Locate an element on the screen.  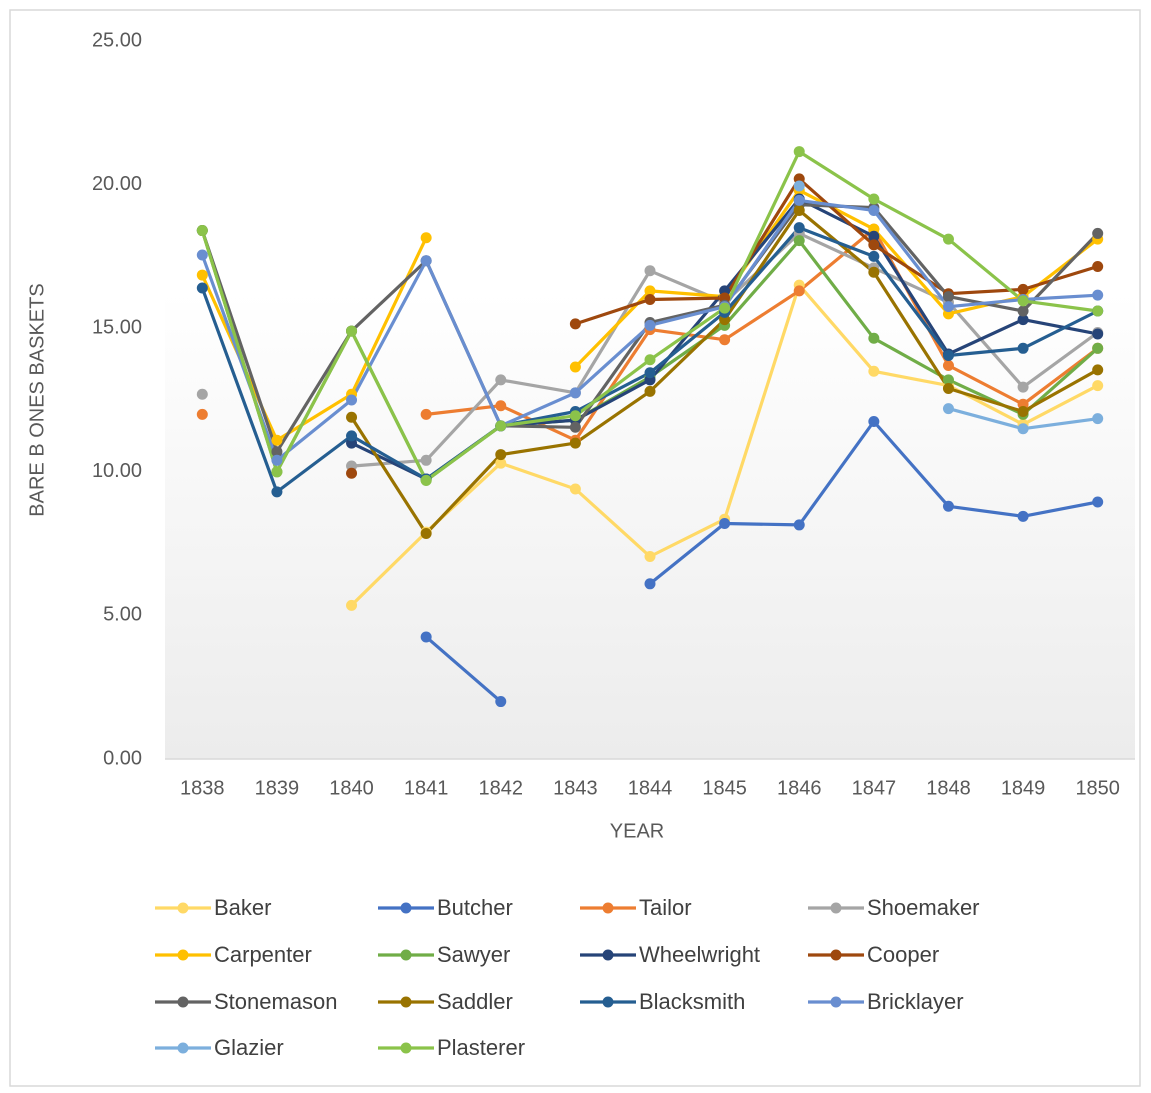
legend-label: Plasterer is located at coordinates (481, 1047).